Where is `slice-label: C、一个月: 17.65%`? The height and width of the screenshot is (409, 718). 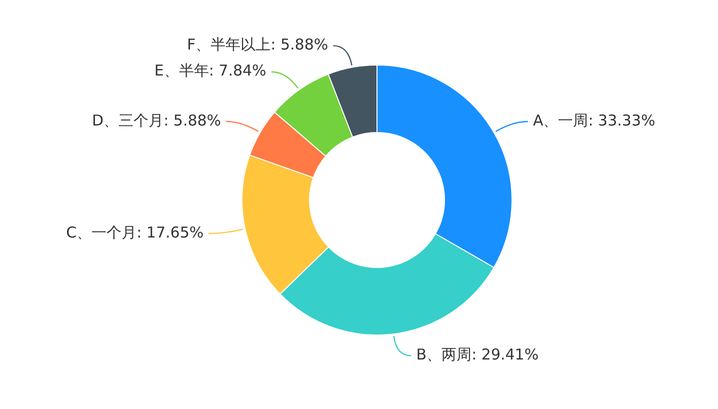
slice-label: C、一个月: 17.65% is located at coordinates (135, 232).